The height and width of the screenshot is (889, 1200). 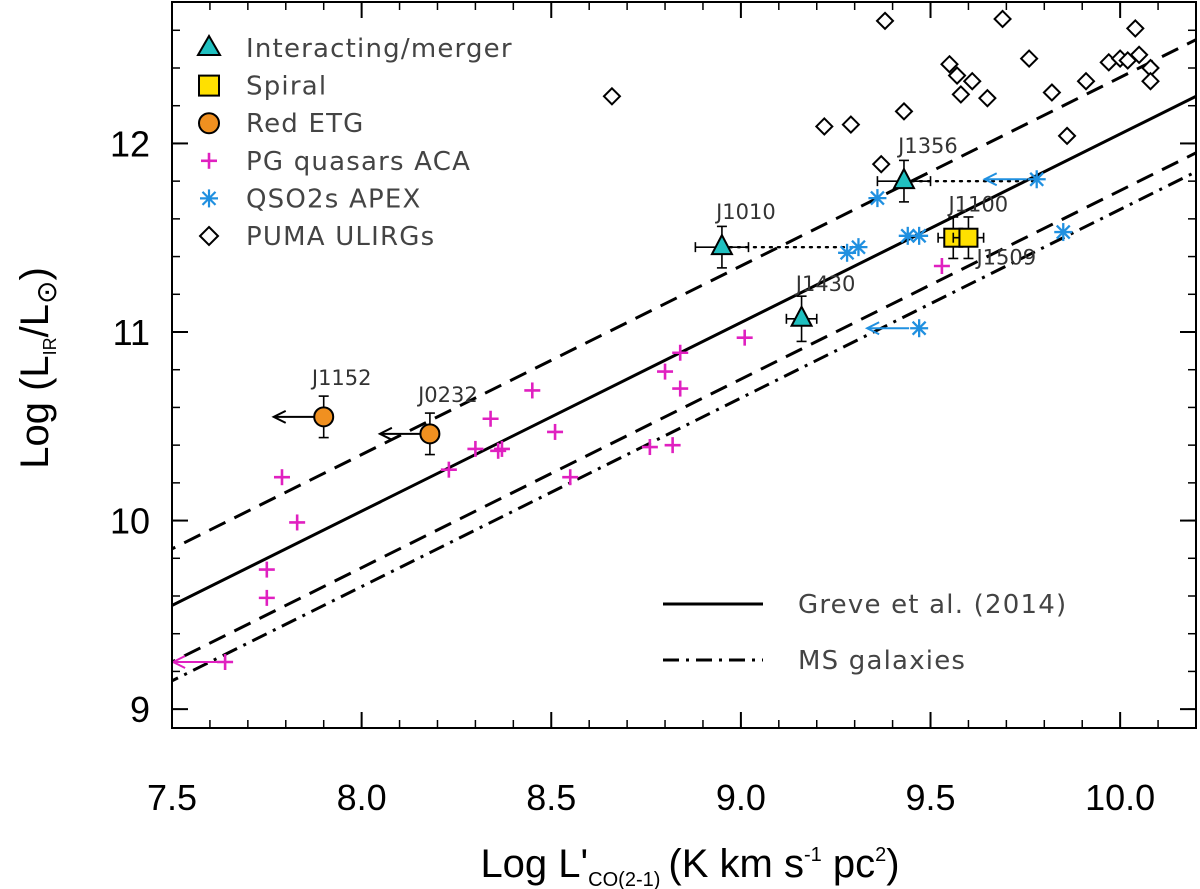 What do you see at coordinates (745, 212) in the screenshot?
I see `point-annotation: J1010` at bounding box center [745, 212].